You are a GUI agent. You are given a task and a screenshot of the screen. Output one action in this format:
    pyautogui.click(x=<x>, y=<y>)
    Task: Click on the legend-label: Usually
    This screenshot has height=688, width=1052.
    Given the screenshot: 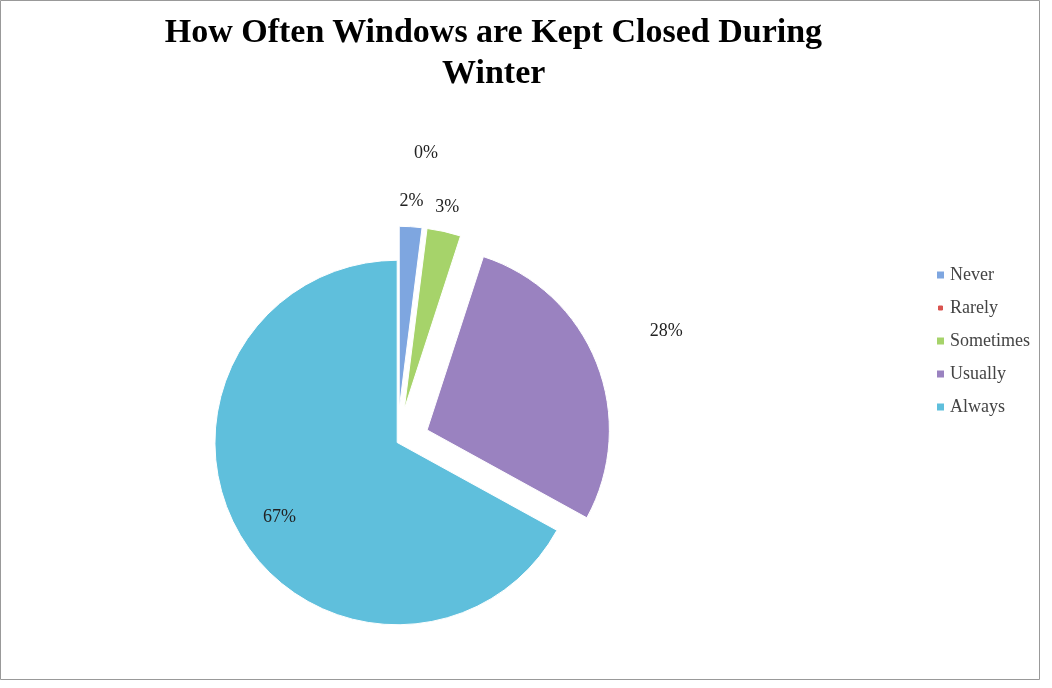 What is the action you would take?
    pyautogui.click(x=978, y=373)
    